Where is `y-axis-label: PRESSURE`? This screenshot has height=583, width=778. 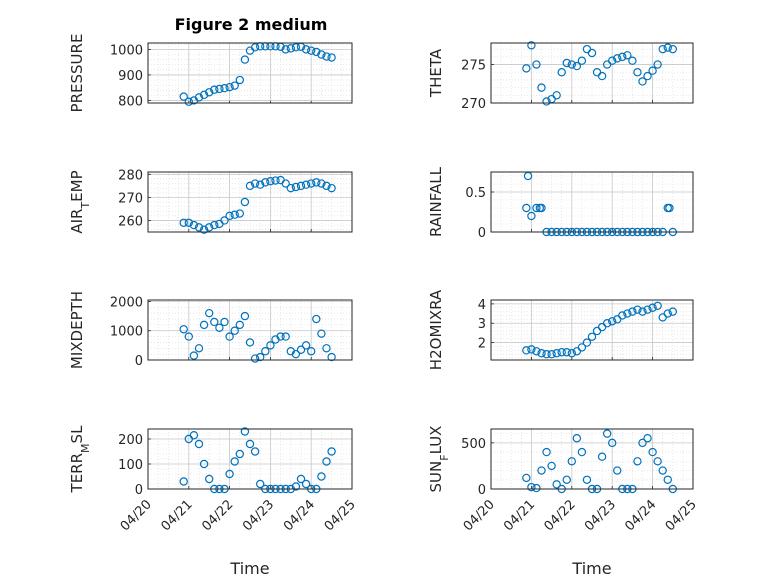 y-axis-label: PRESSURE is located at coordinates (77, 73).